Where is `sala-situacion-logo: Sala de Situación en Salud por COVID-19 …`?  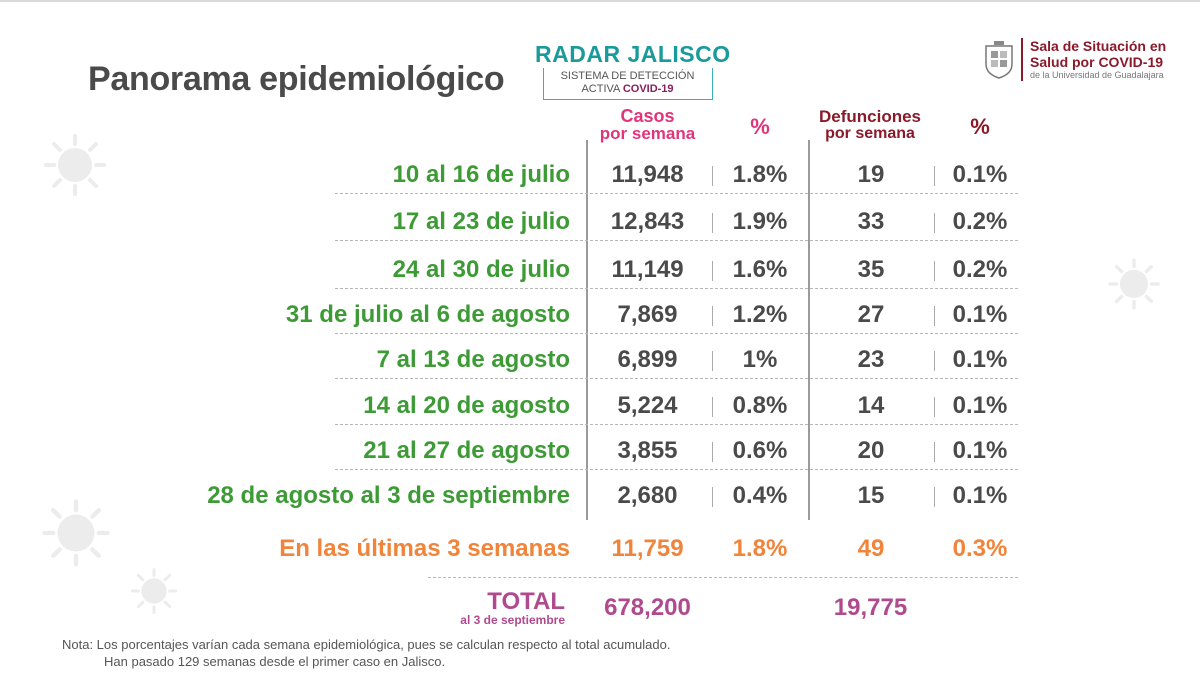
sala-situacion-logo: Sala de Situación en Salud por COVID-19 … is located at coordinates (1093, 59).